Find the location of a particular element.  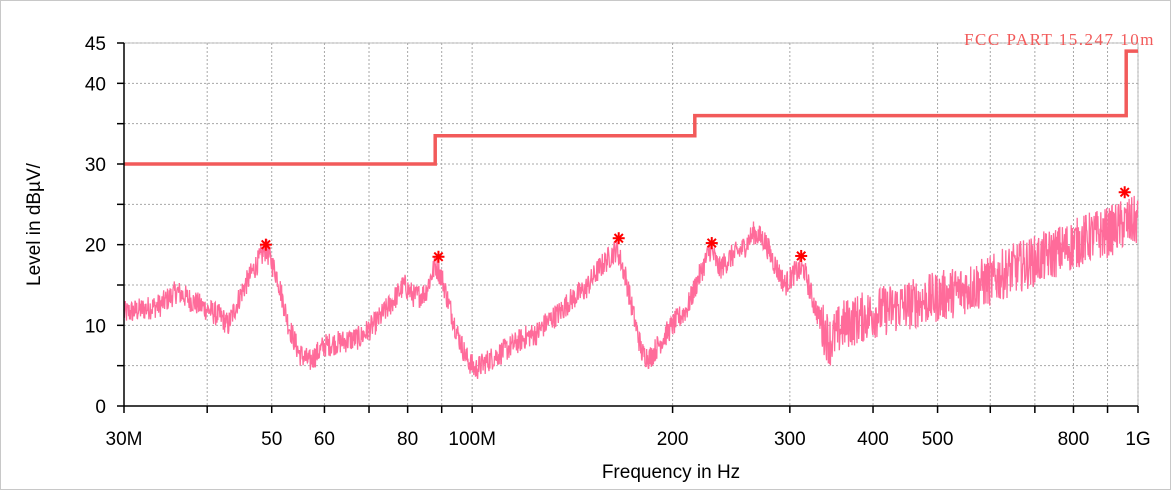

x-tick-label: 50 is located at coordinates (271, 439).